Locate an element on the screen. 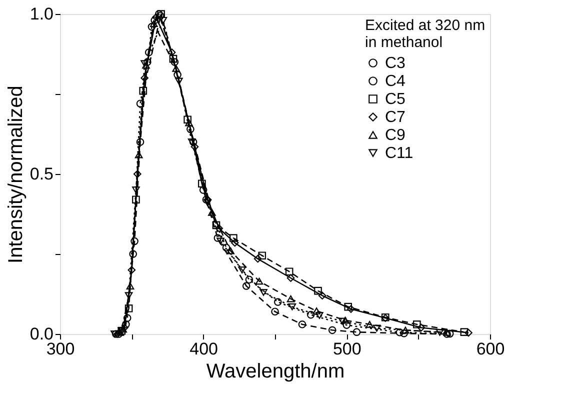 The image size is (566, 410). y-tick-label: 0.5 is located at coordinates (42, 174).